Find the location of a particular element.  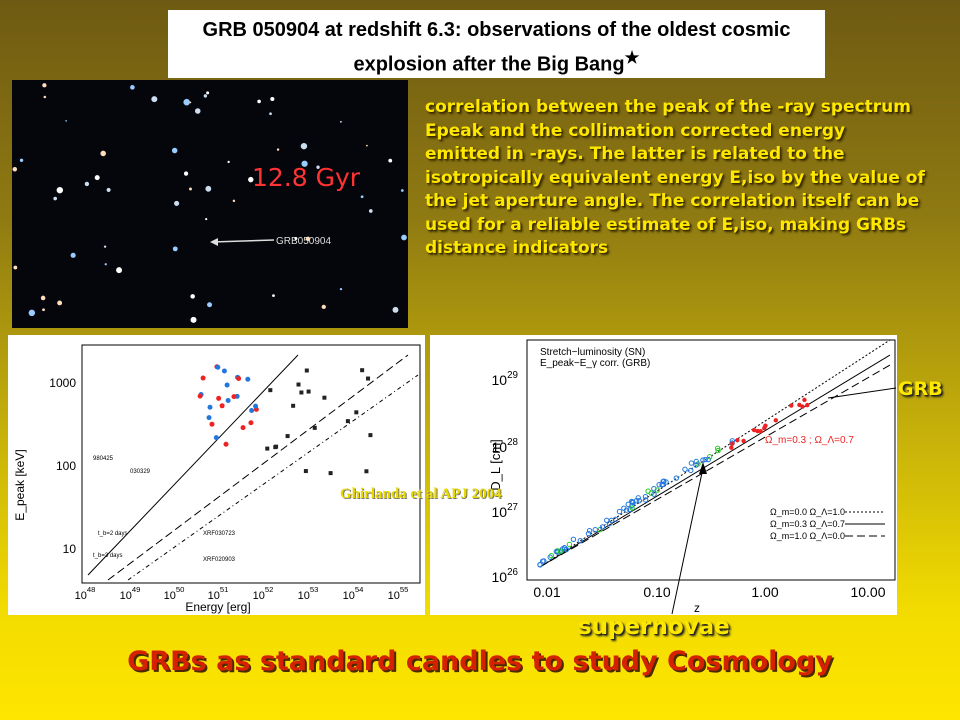

tick-exponent: 28 is located at coordinates (512, 442).